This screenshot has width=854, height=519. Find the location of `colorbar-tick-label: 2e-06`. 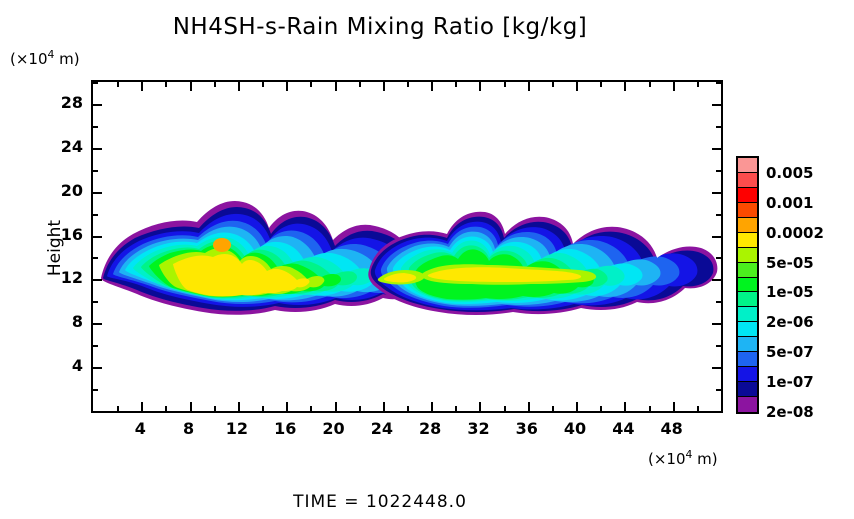

colorbar-tick-label: 2e-06 is located at coordinates (790, 322).